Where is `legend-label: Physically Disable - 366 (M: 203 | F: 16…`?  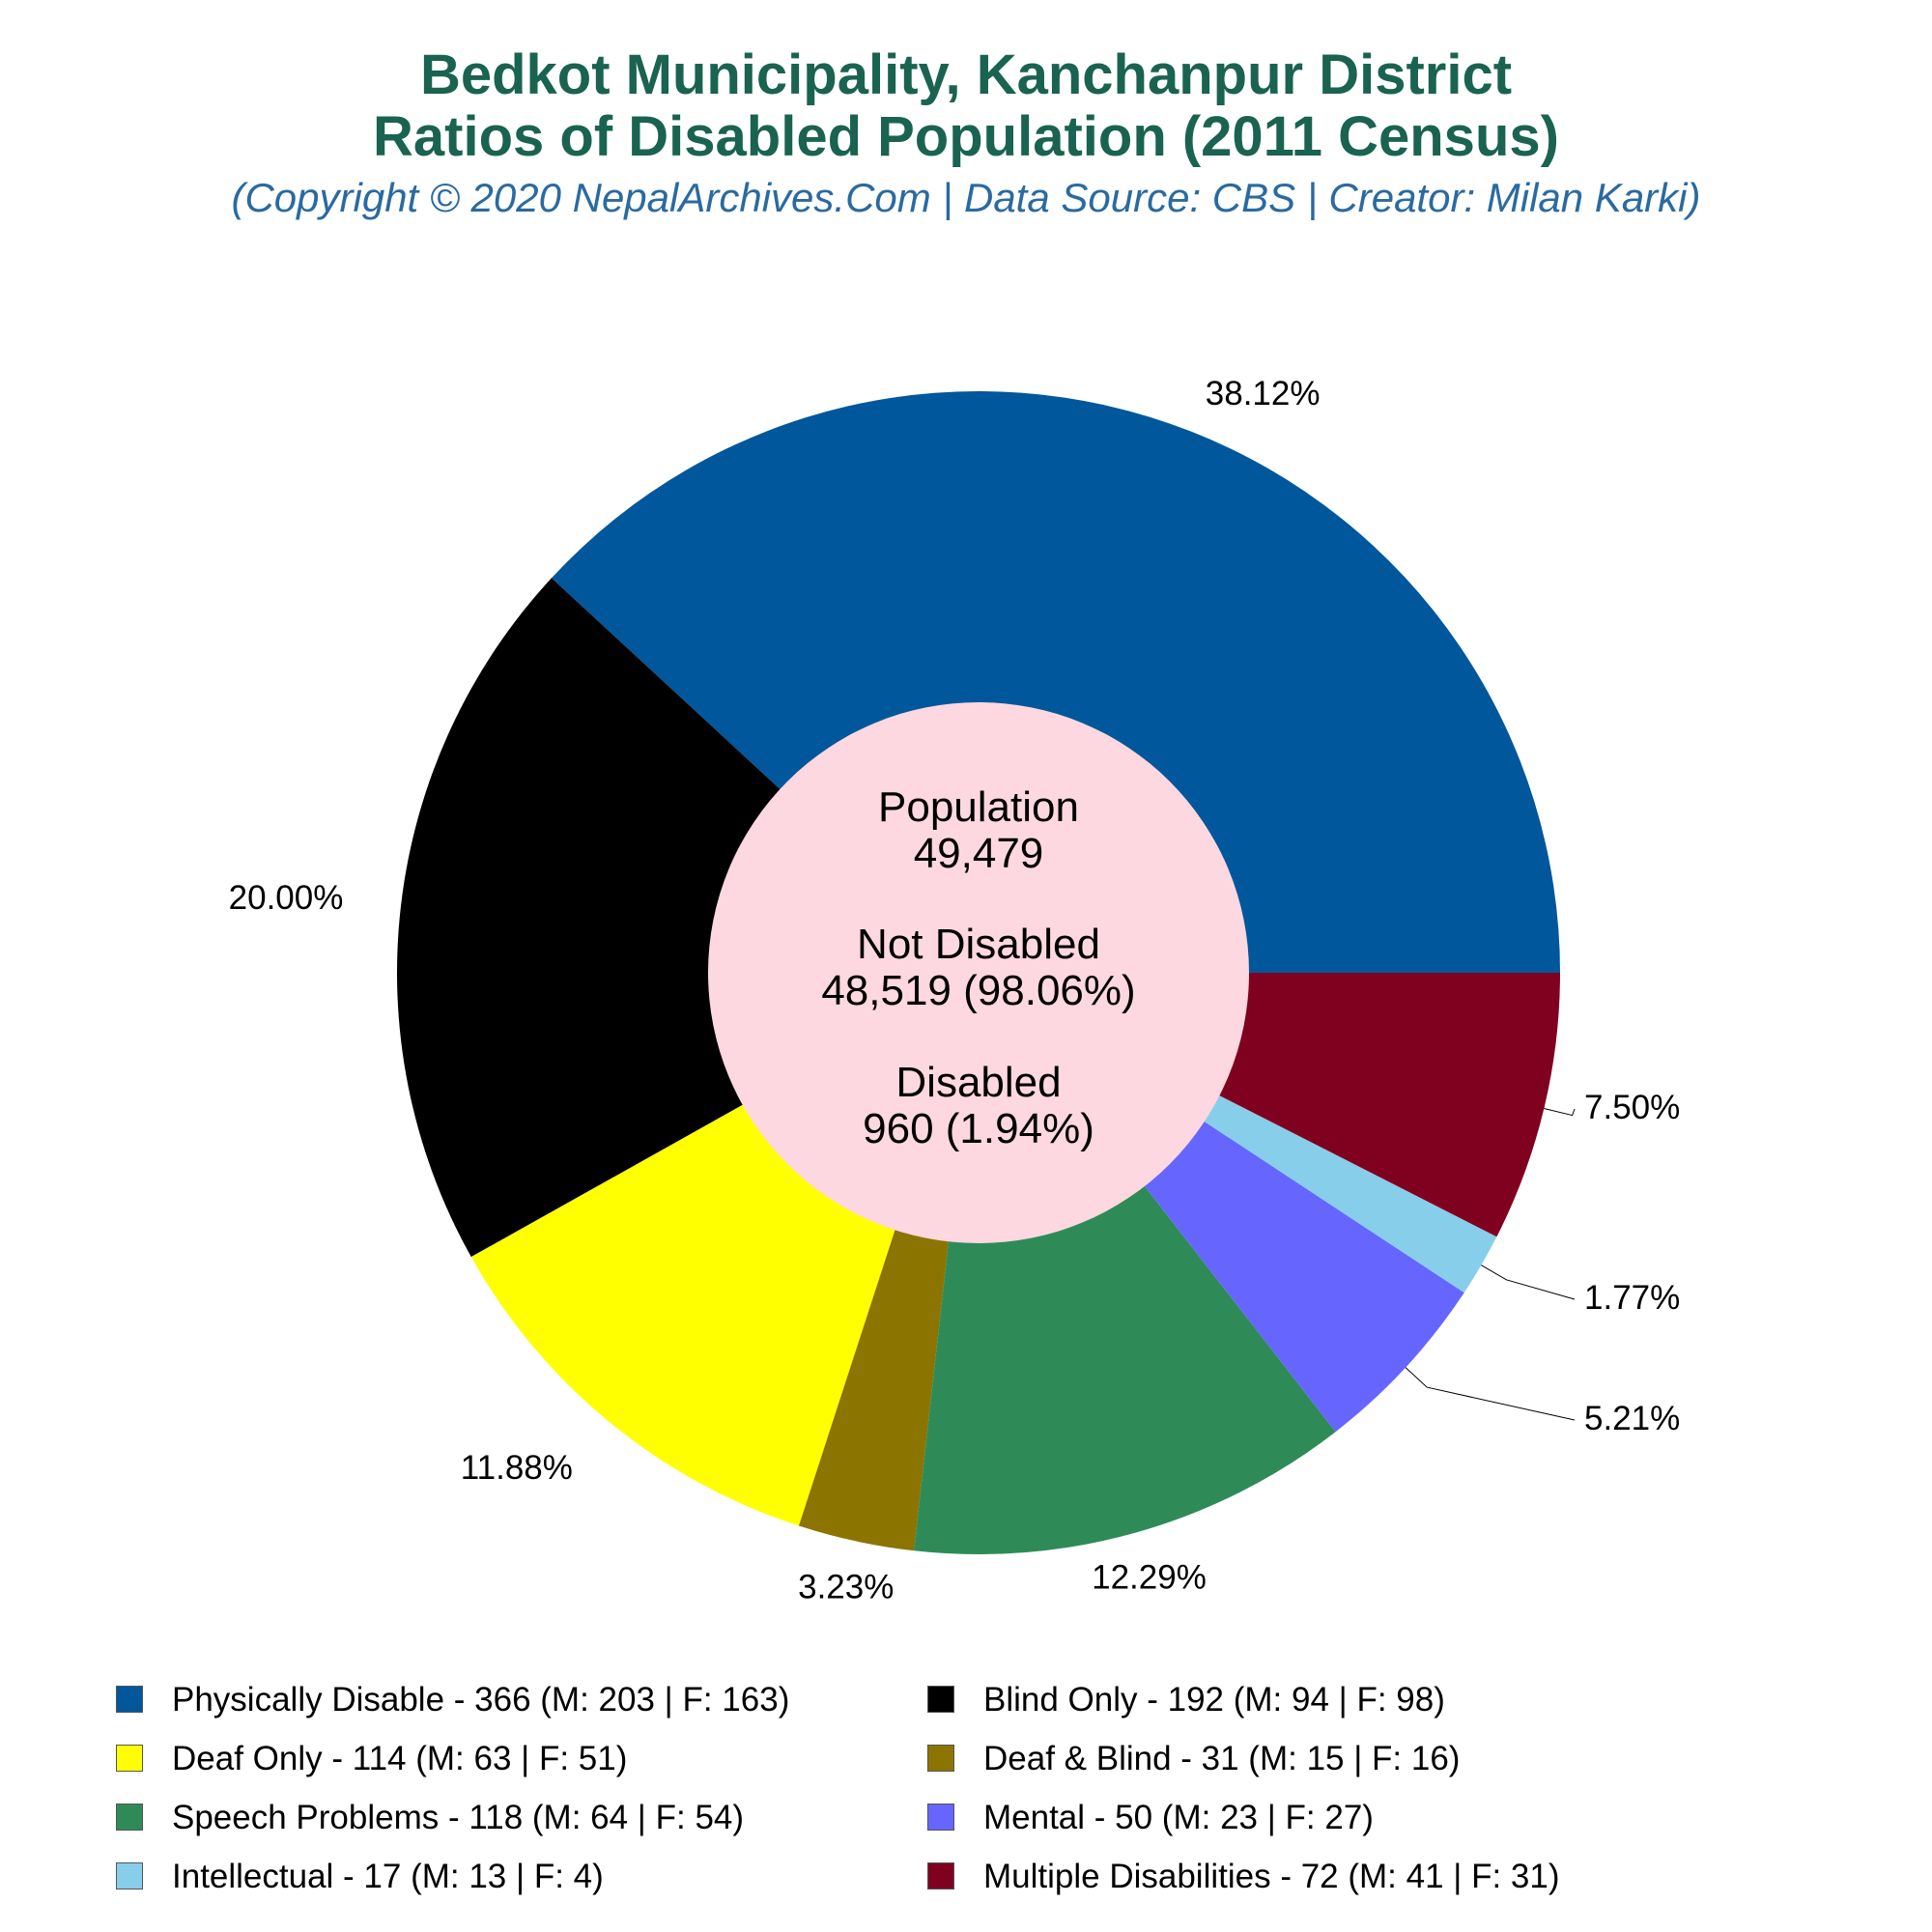
legend-label: Physically Disable - 366 (M: 203 | F: 16… is located at coordinates (481, 1700).